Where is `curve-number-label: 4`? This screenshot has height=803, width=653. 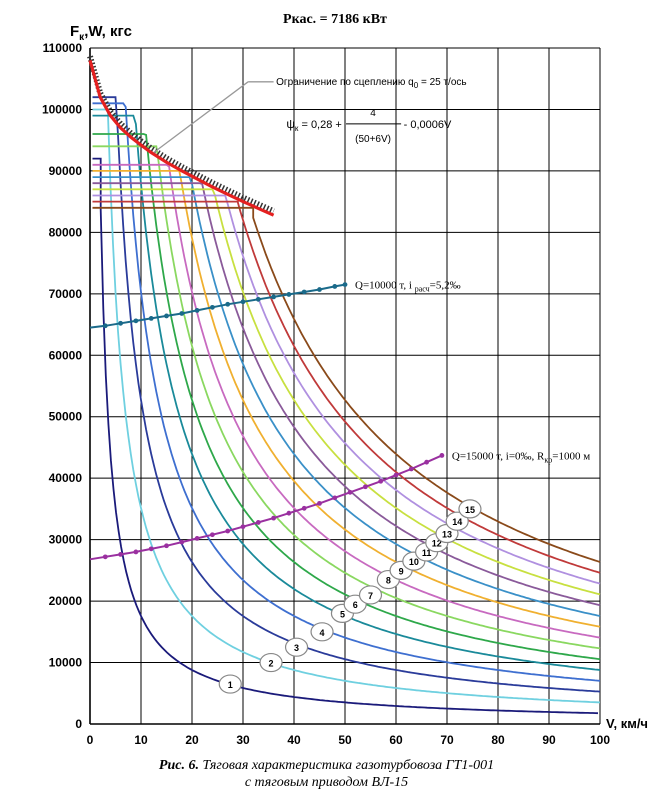
curve-number-label: 4 is located at coordinates (322, 633).